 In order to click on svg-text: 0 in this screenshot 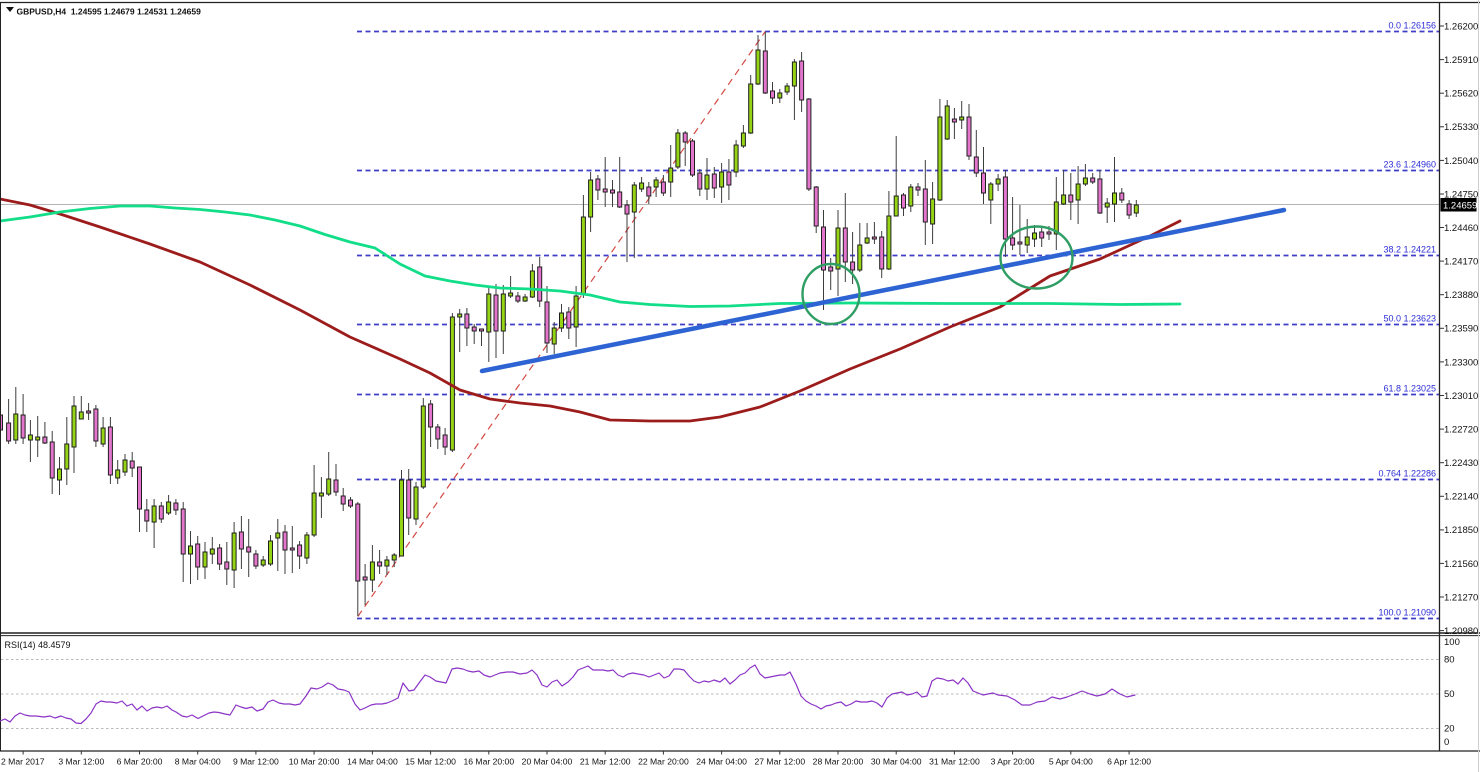, I will do `click(1446, 742)`.